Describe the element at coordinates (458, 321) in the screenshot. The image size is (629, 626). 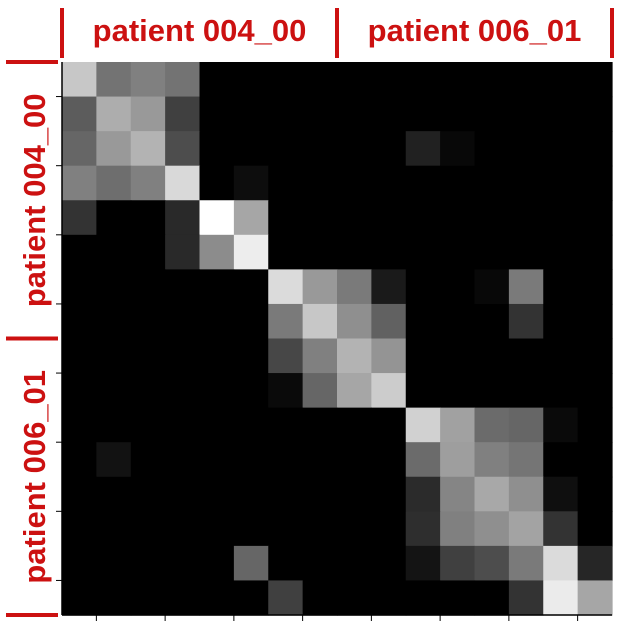
I see `heatmap-cell-r7-c11` at that location.